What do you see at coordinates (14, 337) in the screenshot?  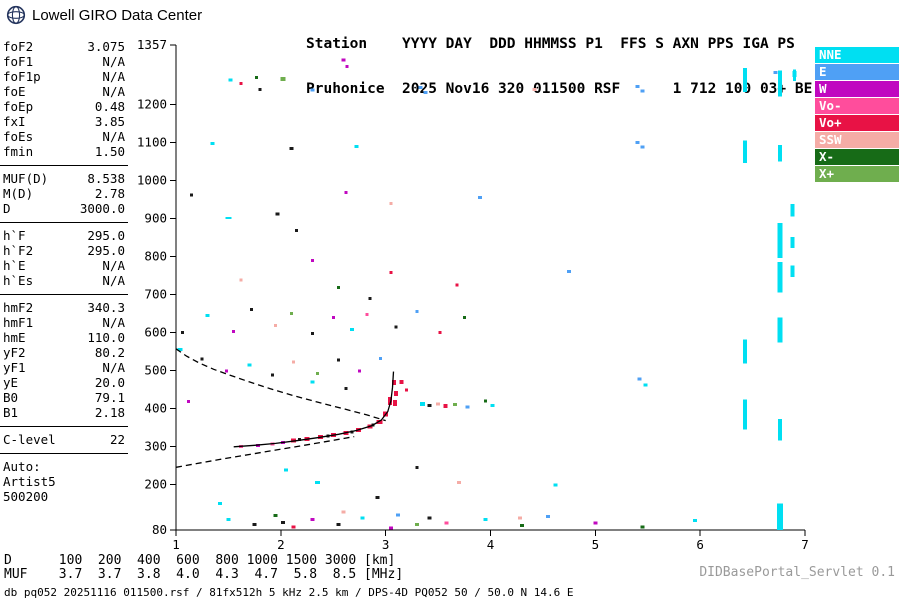 I see `param-label: hmE` at bounding box center [14, 337].